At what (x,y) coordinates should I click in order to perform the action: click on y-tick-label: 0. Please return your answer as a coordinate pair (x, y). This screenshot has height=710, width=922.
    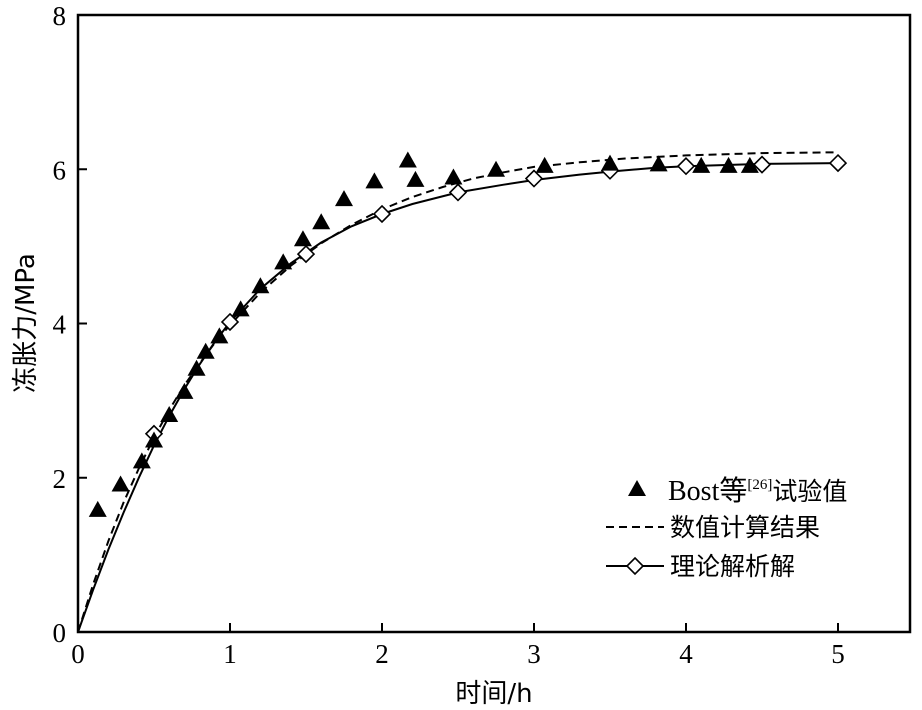
    Looking at the image, I should click on (60, 633).